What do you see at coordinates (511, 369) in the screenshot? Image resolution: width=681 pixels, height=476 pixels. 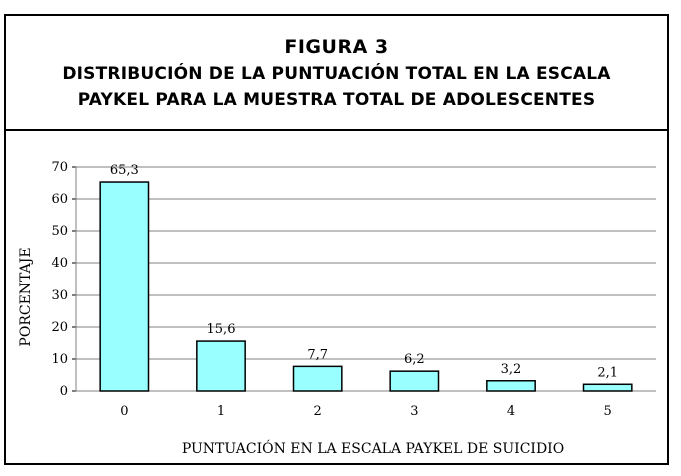 I see `data-label: 3,2` at bounding box center [511, 369].